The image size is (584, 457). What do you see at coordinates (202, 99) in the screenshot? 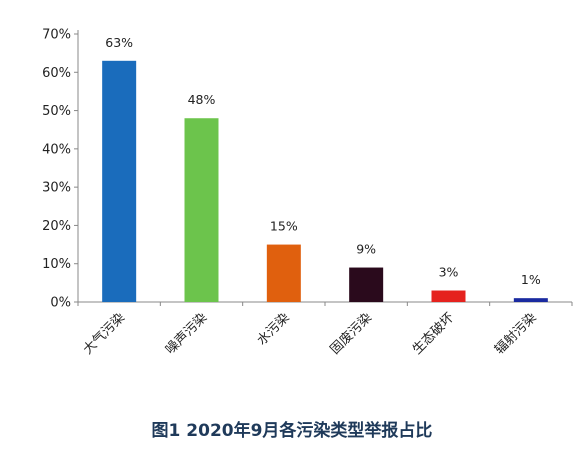
I see `data-label: 48%` at bounding box center [202, 99].